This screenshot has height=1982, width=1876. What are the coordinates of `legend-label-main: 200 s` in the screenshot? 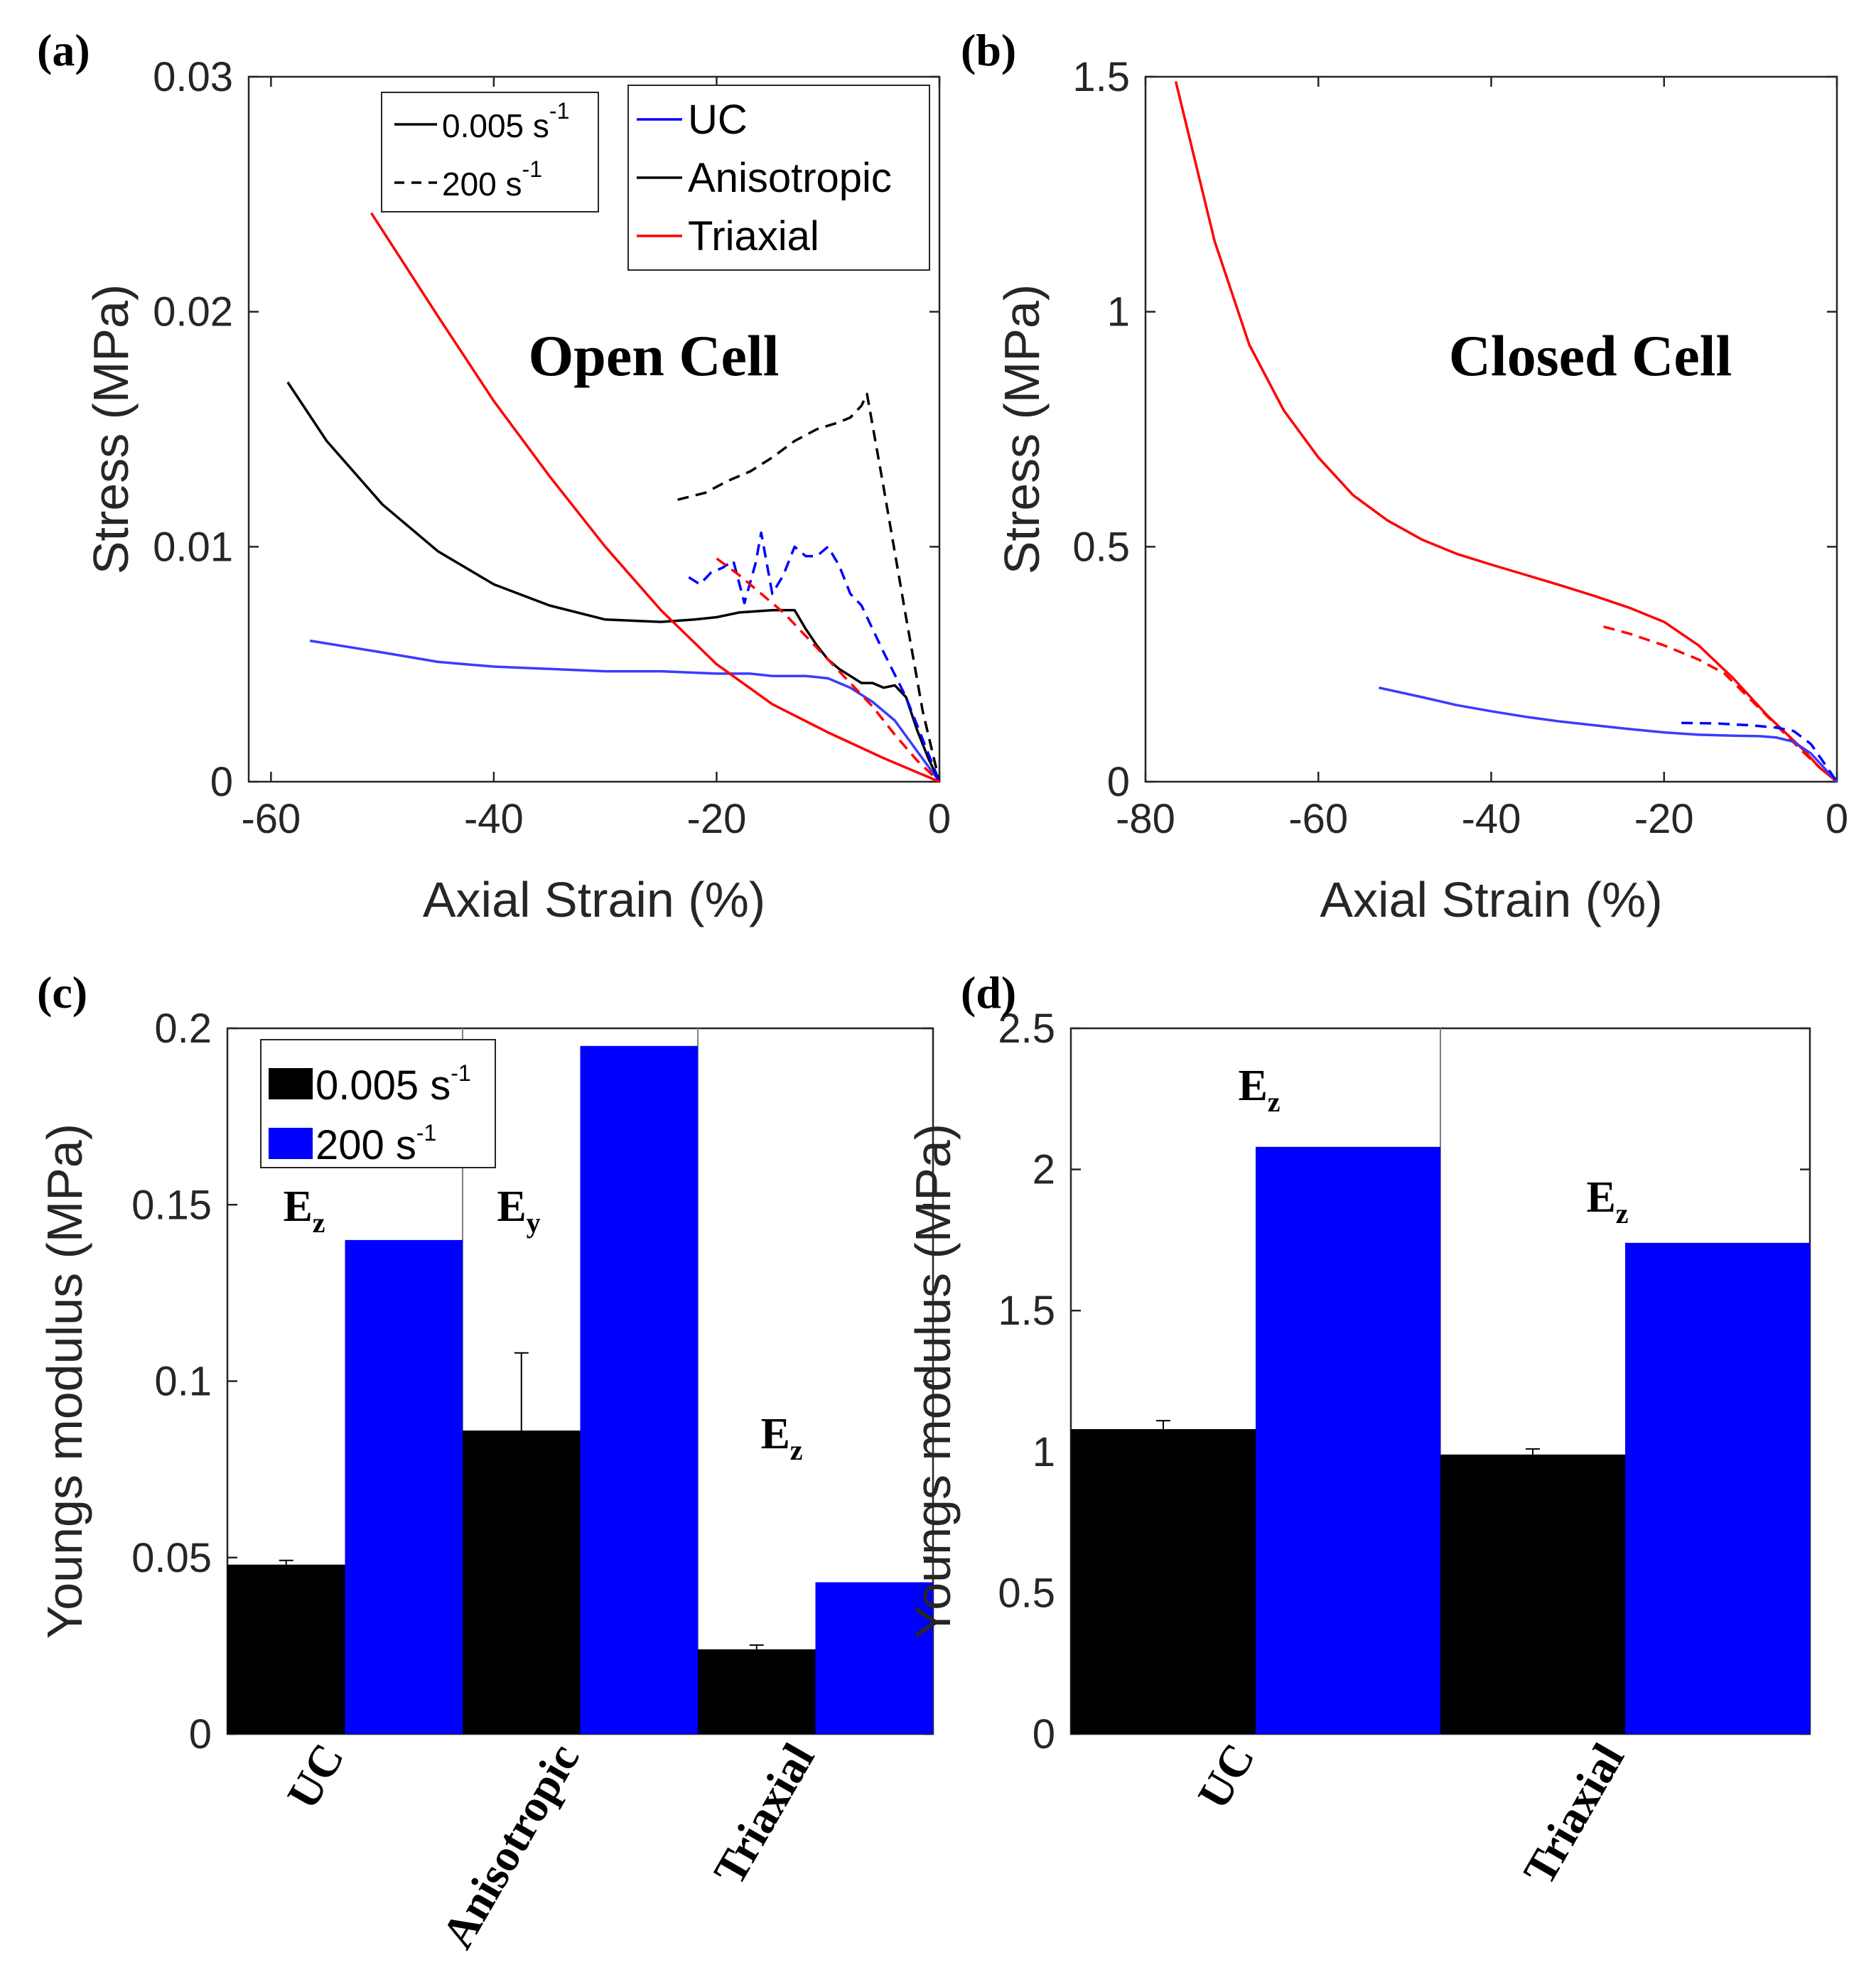 It's located at (366, 1145).